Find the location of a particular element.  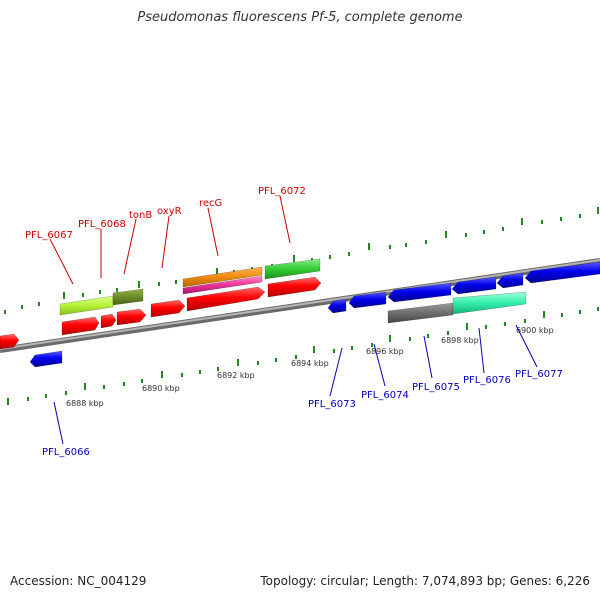

scale-label-6892: 6892 kbp is located at coordinates (236, 375).